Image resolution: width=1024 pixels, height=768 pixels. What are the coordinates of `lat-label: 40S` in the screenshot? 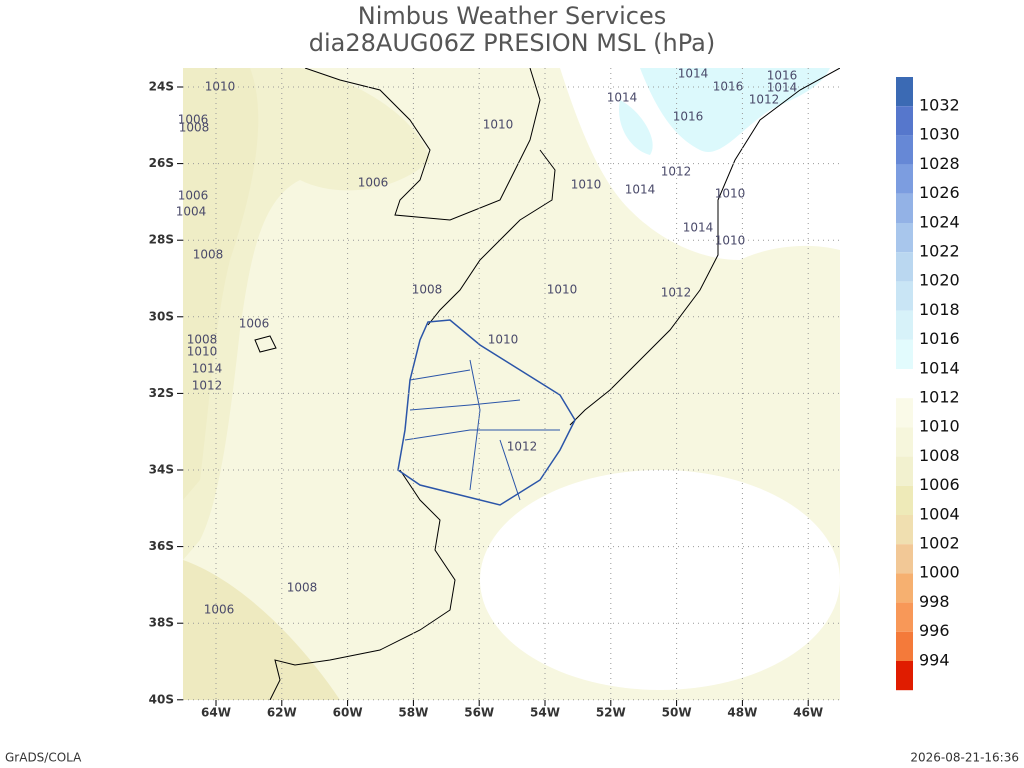 It's located at (161, 699).